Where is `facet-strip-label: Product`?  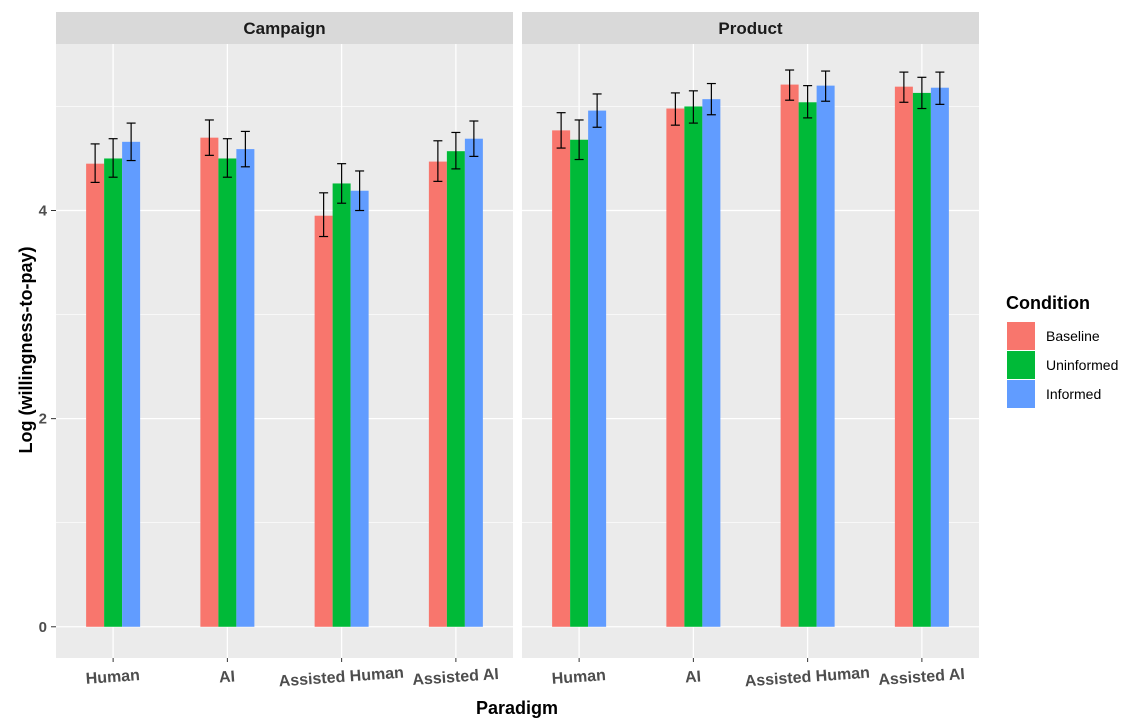
facet-strip-label: Product is located at coordinates (750, 28).